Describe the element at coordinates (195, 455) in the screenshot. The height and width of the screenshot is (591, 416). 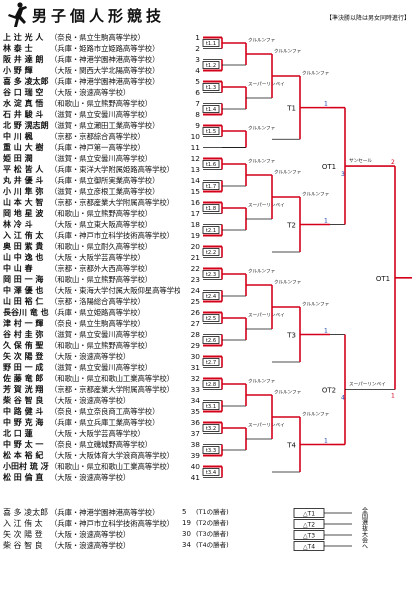
I see `entry-number: 39` at that location.